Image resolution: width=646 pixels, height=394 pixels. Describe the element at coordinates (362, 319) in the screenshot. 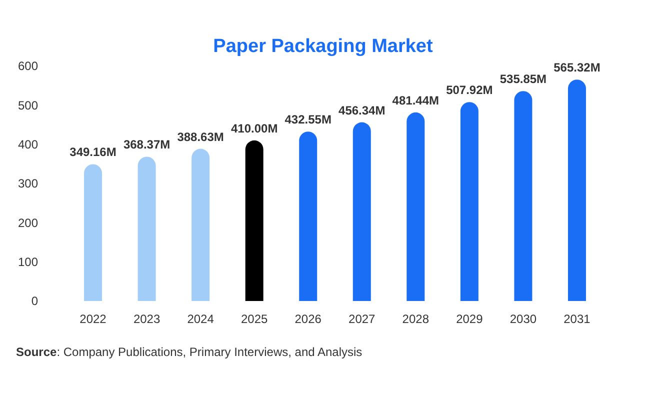

I see `x-tick-label: 2027` at that location.